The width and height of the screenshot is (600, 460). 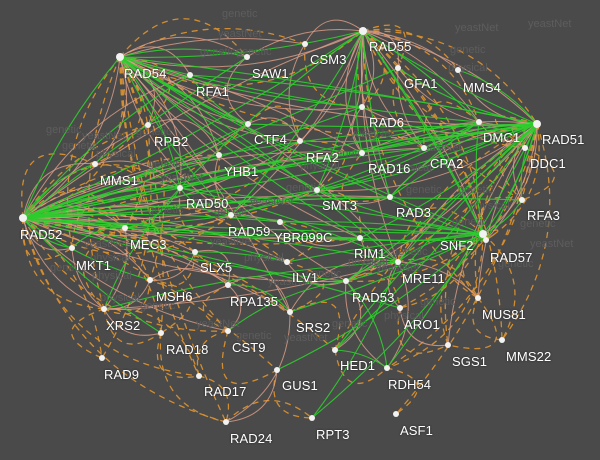 I want to click on node-yhb1, so click(x=219, y=155).